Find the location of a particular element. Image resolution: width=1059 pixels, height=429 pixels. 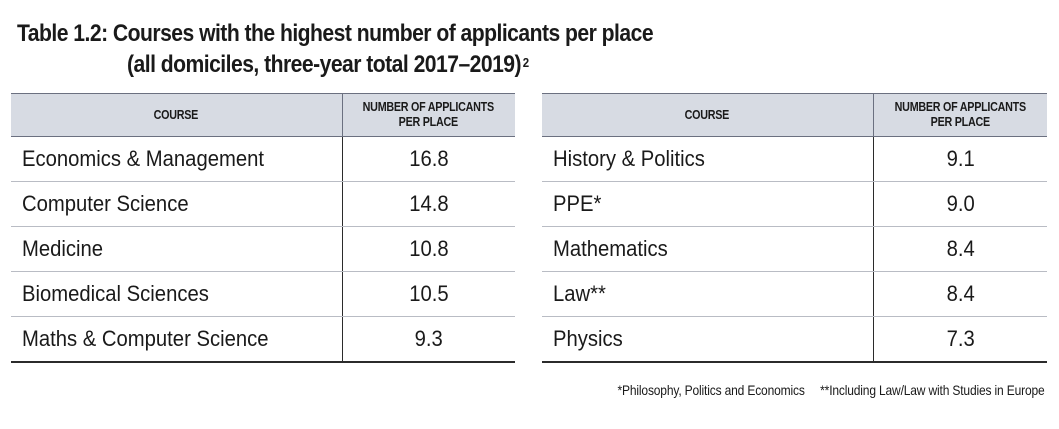

applicants-cell: 9.0 is located at coordinates (959, 204).